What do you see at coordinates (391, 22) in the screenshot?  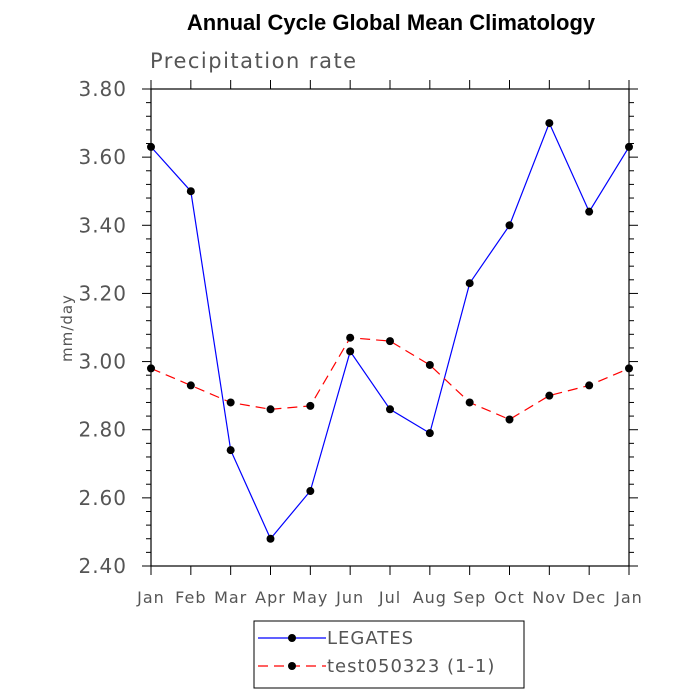 I see `chart-title: Annual Cycle Global Mean Climatology` at bounding box center [391, 22].